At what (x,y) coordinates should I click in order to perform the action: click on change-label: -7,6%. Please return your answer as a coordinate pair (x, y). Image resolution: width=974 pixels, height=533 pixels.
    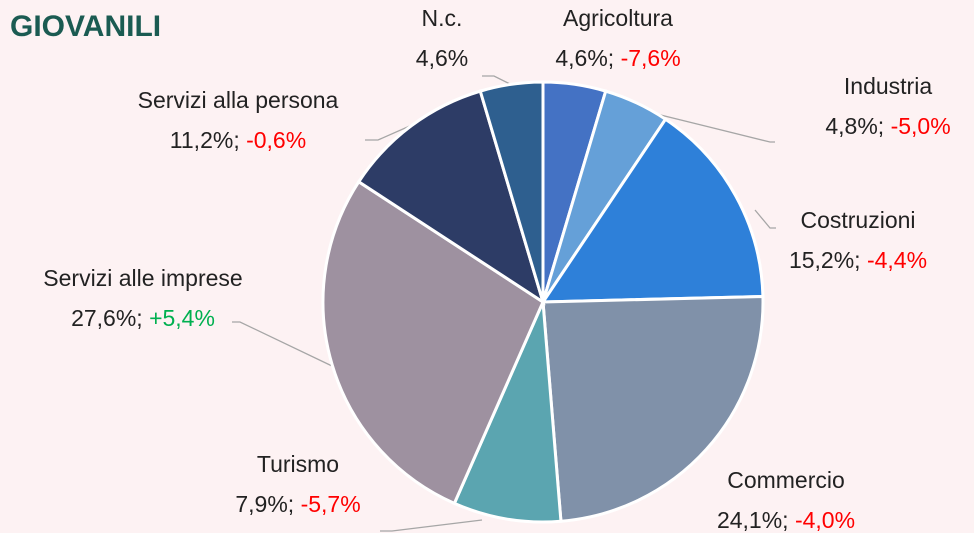
    Looking at the image, I should click on (651, 58).